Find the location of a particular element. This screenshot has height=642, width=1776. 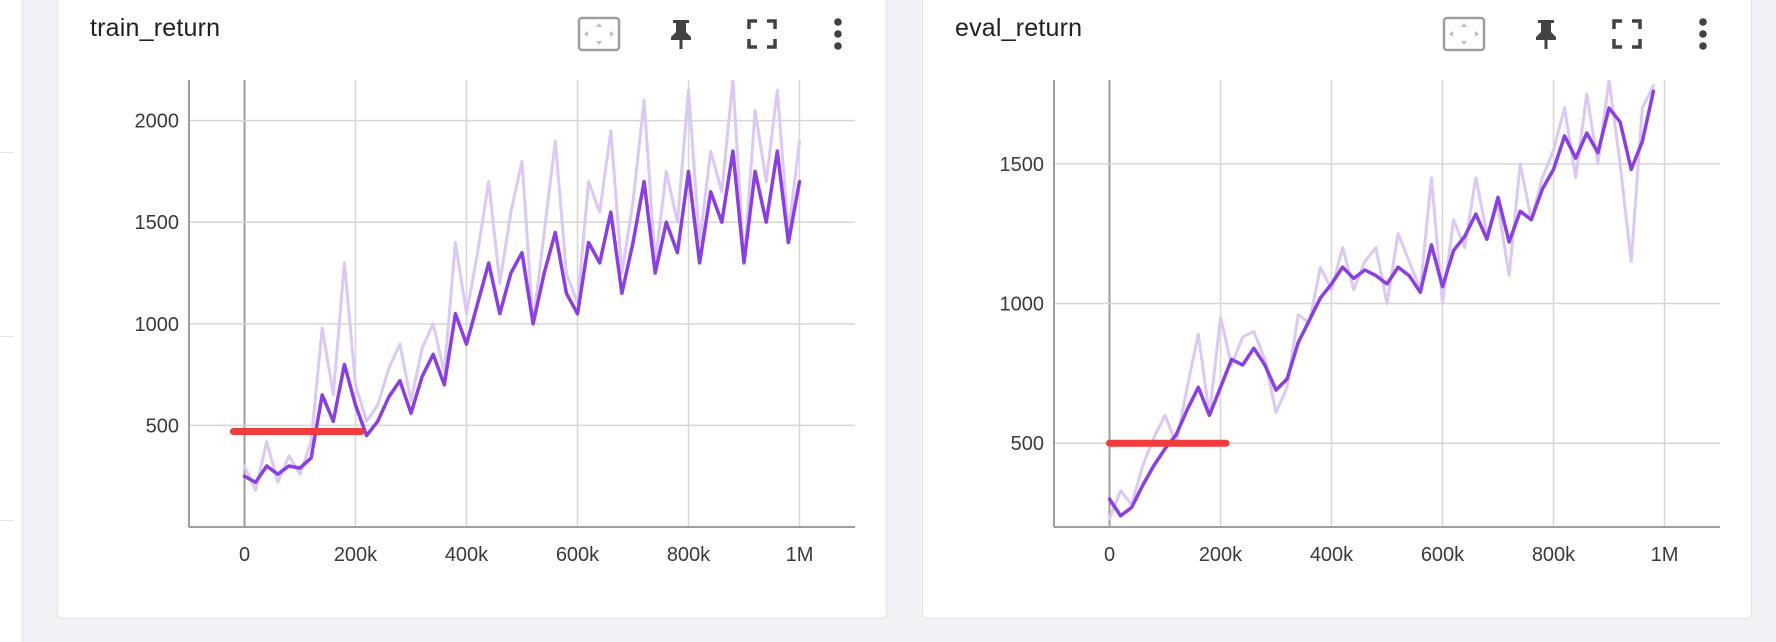

y-tick-label: 2000 is located at coordinates (157, 122).